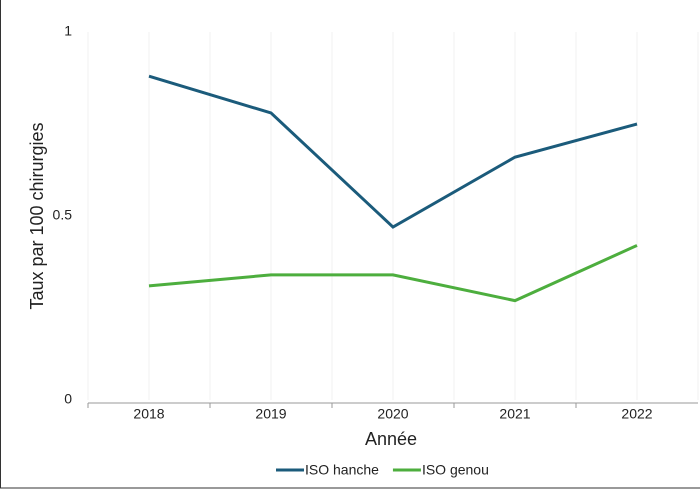 The image size is (700, 489). I want to click on y-tick-label: 1, so click(68, 31).